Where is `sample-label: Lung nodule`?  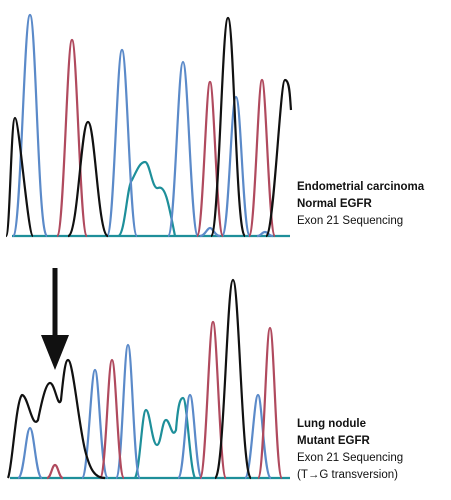
sample-label: Lung nodule is located at coordinates (331, 424).